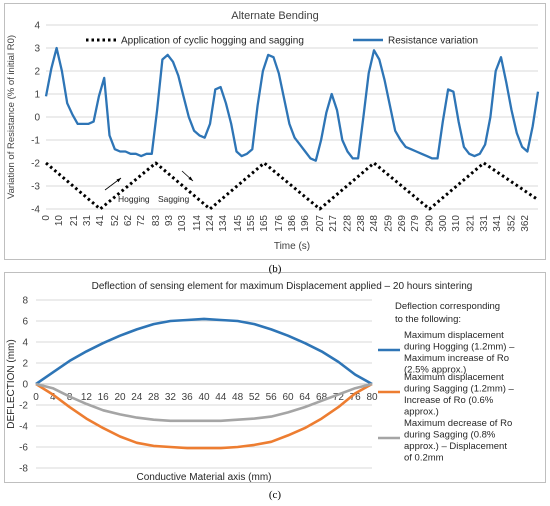  What do you see at coordinates (36, 397) in the screenshot?
I see `chart2-xtick-label: 0` at bounding box center [36, 397].